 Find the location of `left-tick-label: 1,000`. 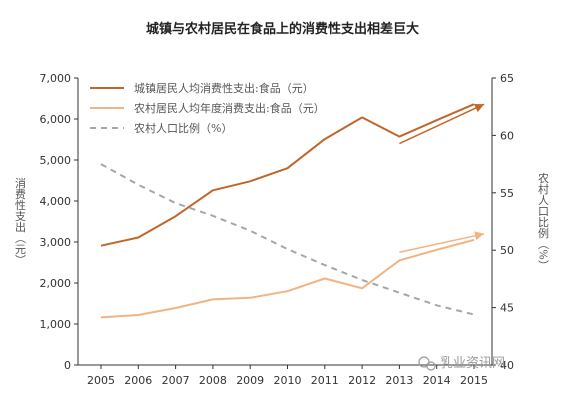

left-tick-label: 1,000 is located at coordinates (56, 324).